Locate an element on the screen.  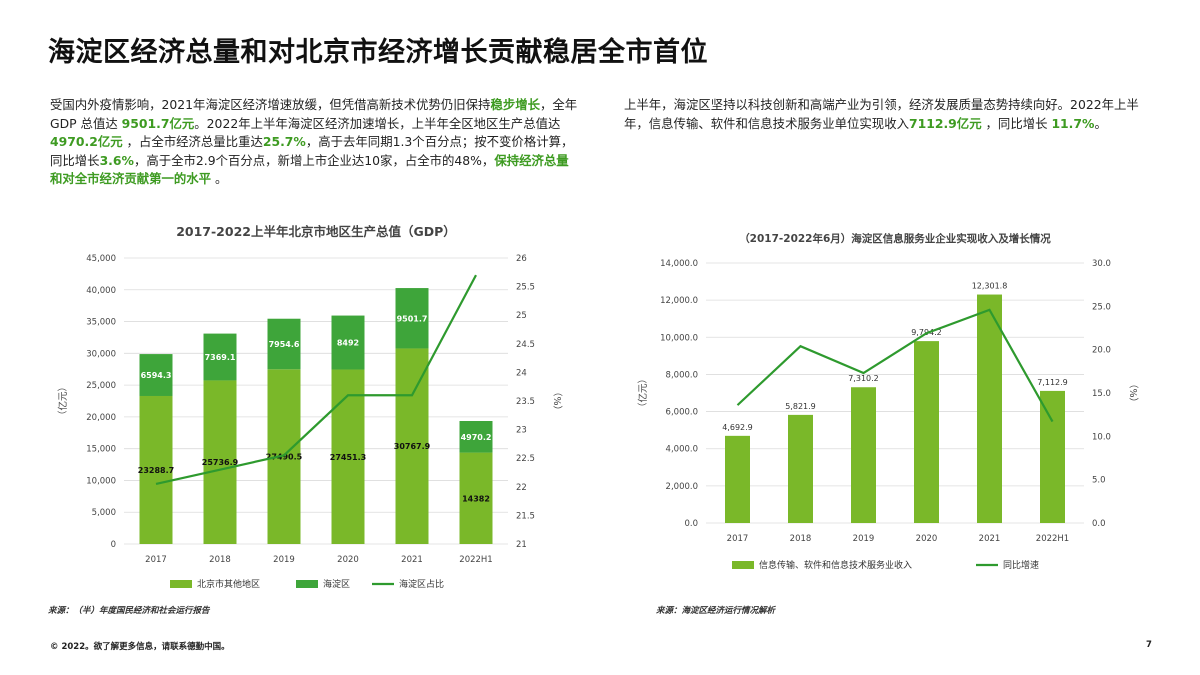
y2-tick-label: 21 is located at coordinates (521, 545).